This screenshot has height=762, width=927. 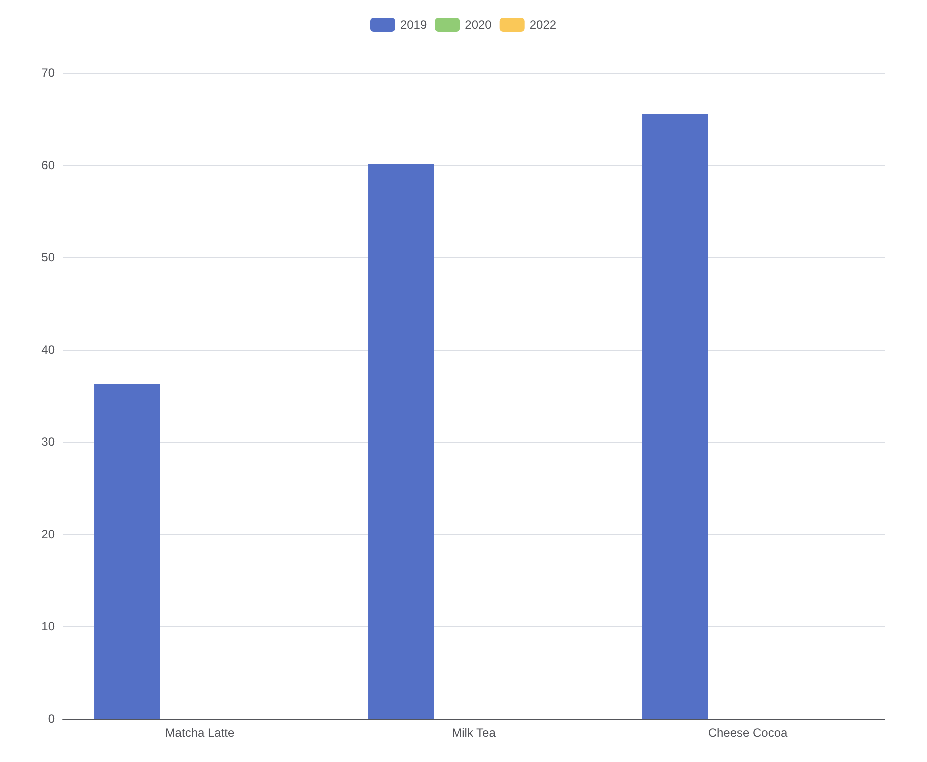 What do you see at coordinates (414, 25) in the screenshot?
I see `legend-label: 2019` at bounding box center [414, 25].